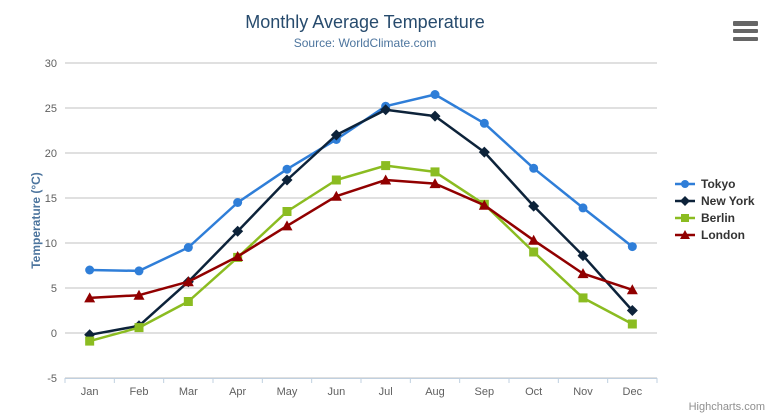  I want to click on point-new-york-oct, so click(534, 206).